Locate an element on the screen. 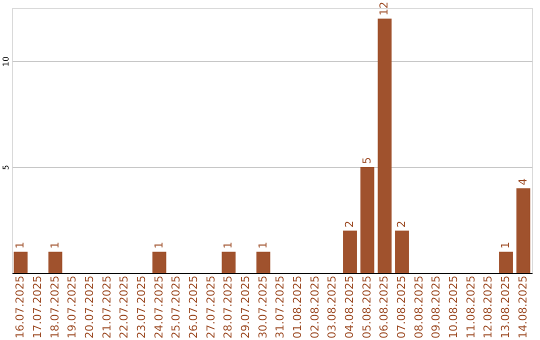 The image size is (540, 340). x-tick-label: 25.07.2025 is located at coordinates (176, 307).